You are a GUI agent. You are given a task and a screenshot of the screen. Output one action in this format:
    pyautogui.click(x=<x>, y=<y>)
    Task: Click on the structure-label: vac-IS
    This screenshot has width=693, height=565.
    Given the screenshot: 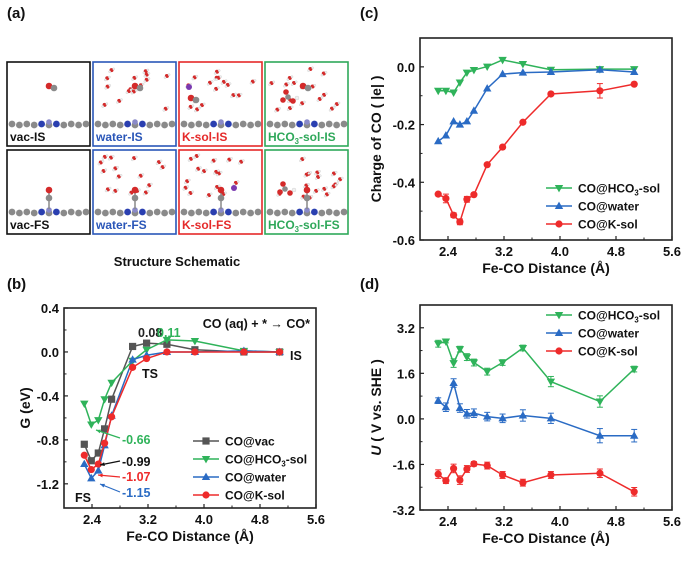 What is the action you would take?
    pyautogui.click(x=27, y=137)
    